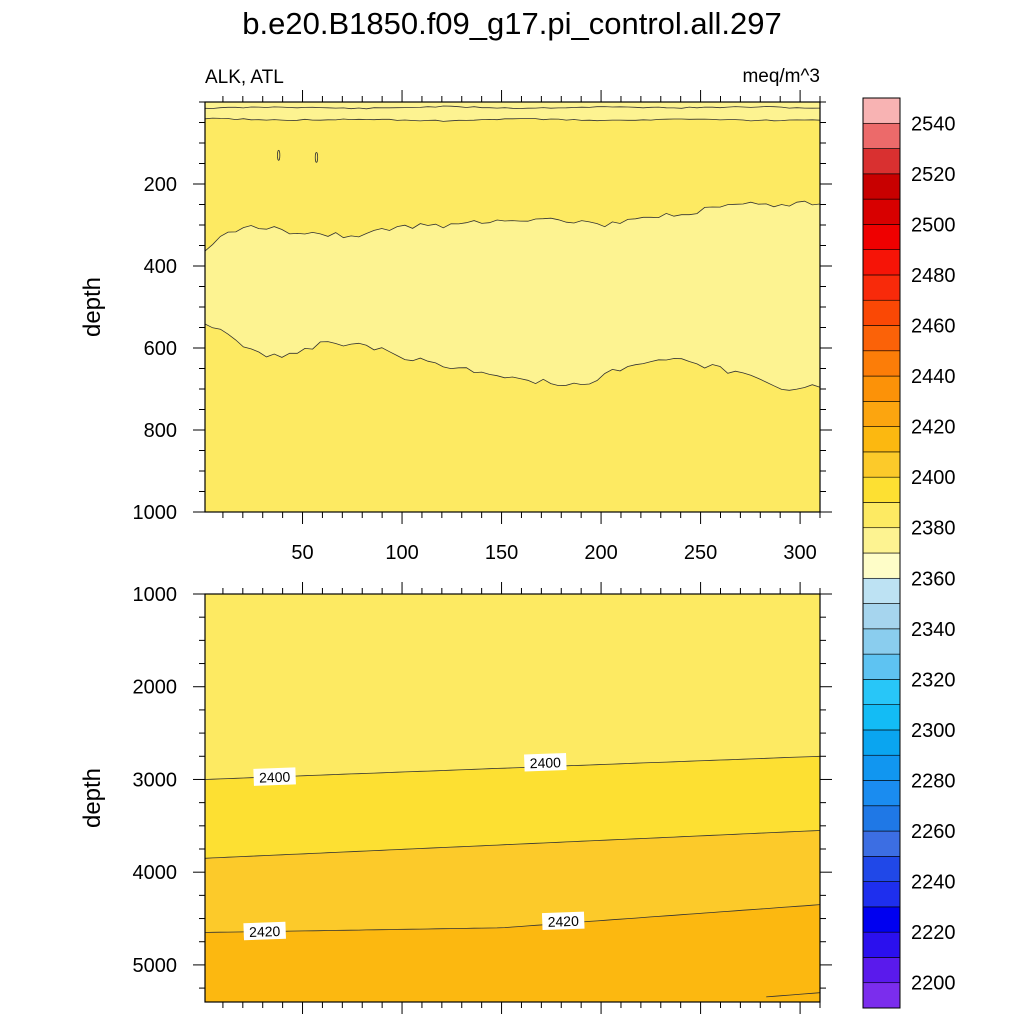 This screenshot has width=1024, height=1029. What do you see at coordinates (600, 553) in the screenshot?
I see `x-tick-label: 200` at bounding box center [600, 553].